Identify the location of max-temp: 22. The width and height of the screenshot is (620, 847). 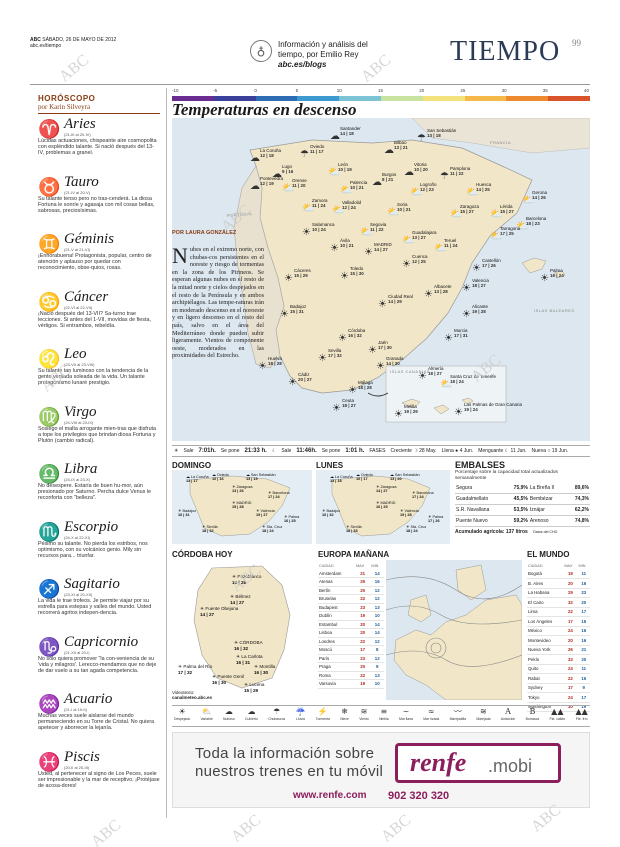
(570, 612).